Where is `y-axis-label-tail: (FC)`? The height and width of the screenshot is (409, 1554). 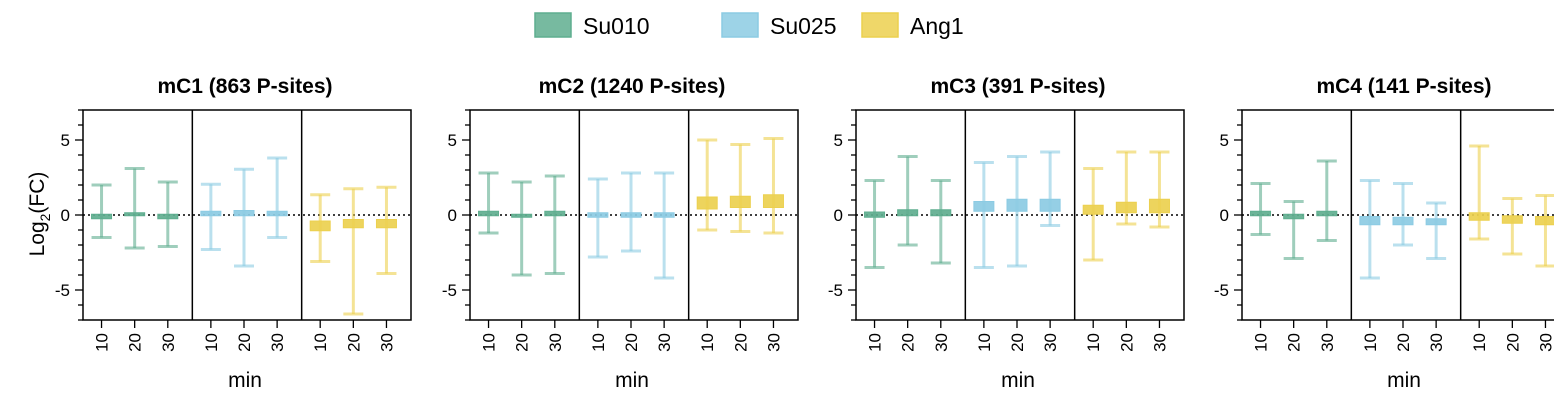 y-axis-label-tail: (FC) is located at coordinates (37, 193).